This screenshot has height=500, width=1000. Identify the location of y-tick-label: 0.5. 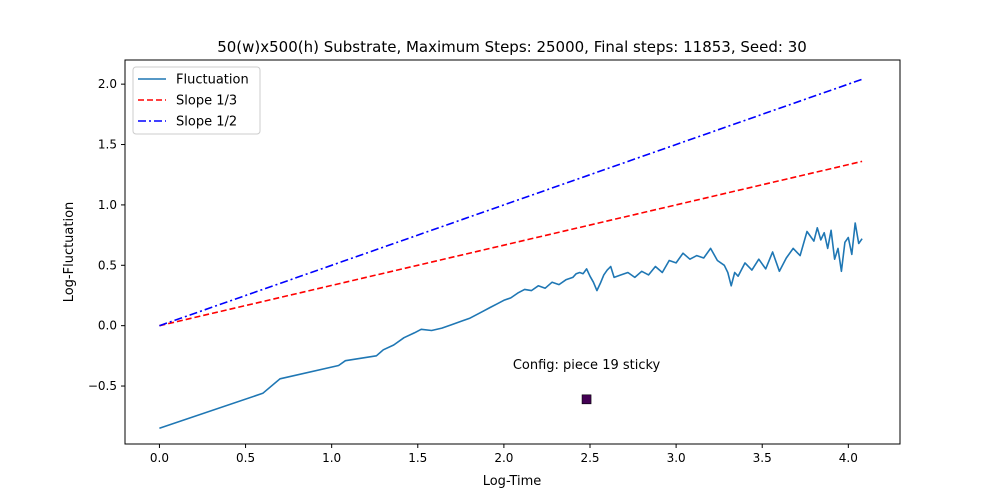
(107, 265).